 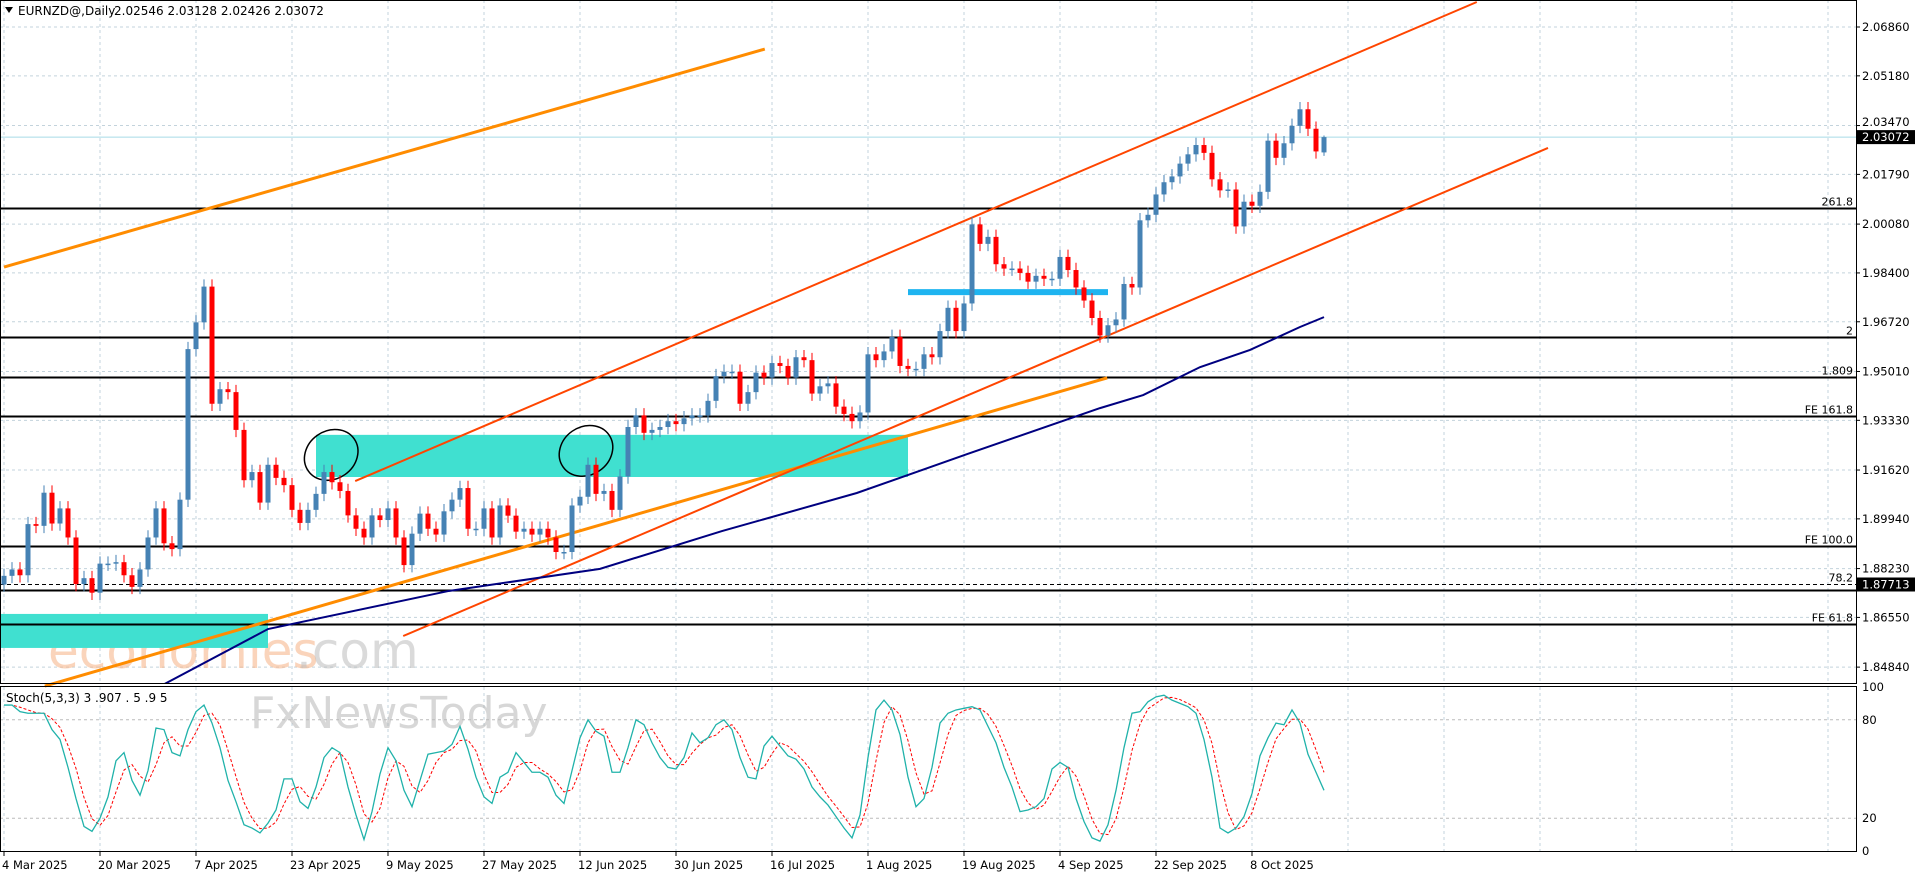 I want to click on price-axis-label: 1.84840, so click(x=1886, y=667).